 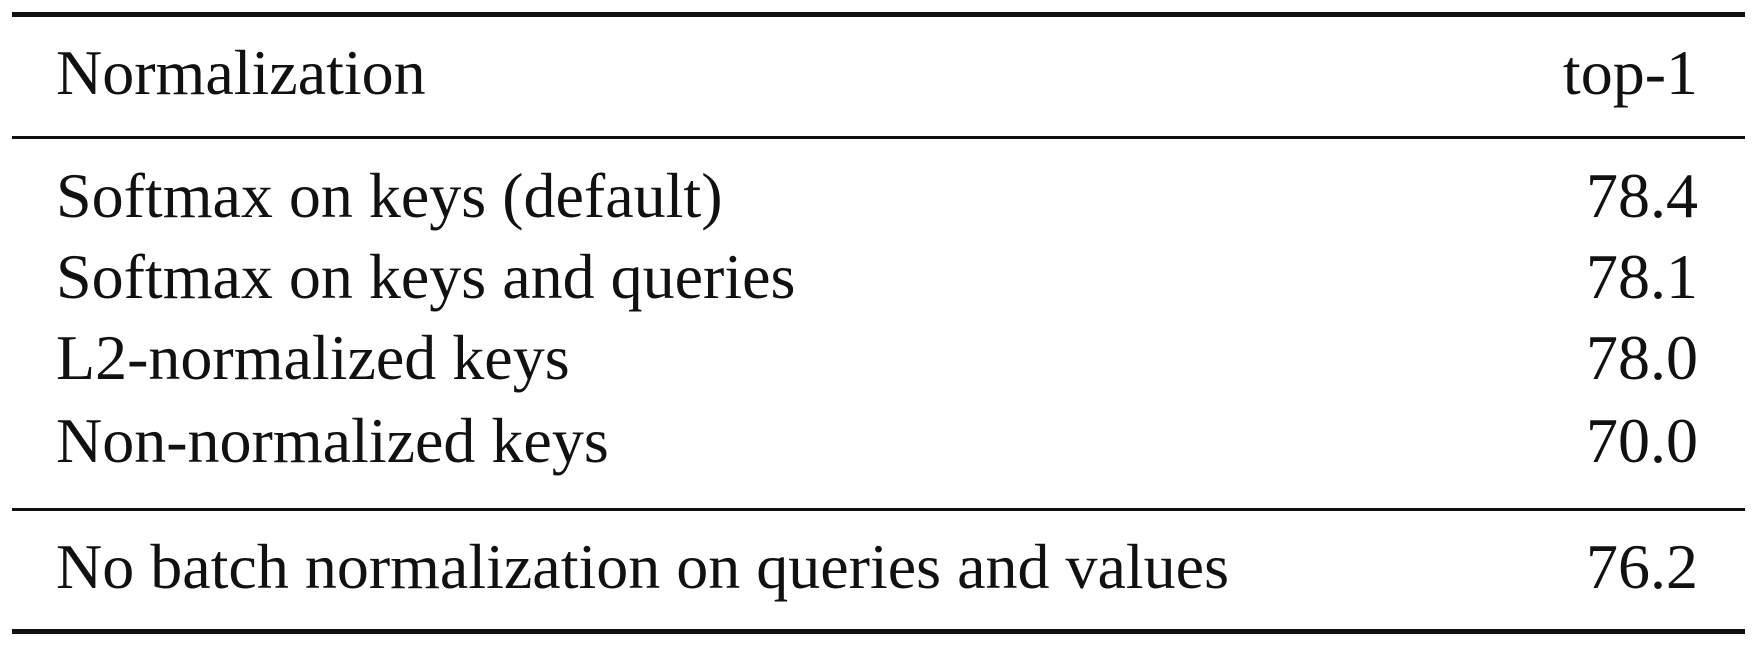 What do you see at coordinates (426, 276) in the screenshot?
I see `row-label: Softmax on keys and queries` at bounding box center [426, 276].